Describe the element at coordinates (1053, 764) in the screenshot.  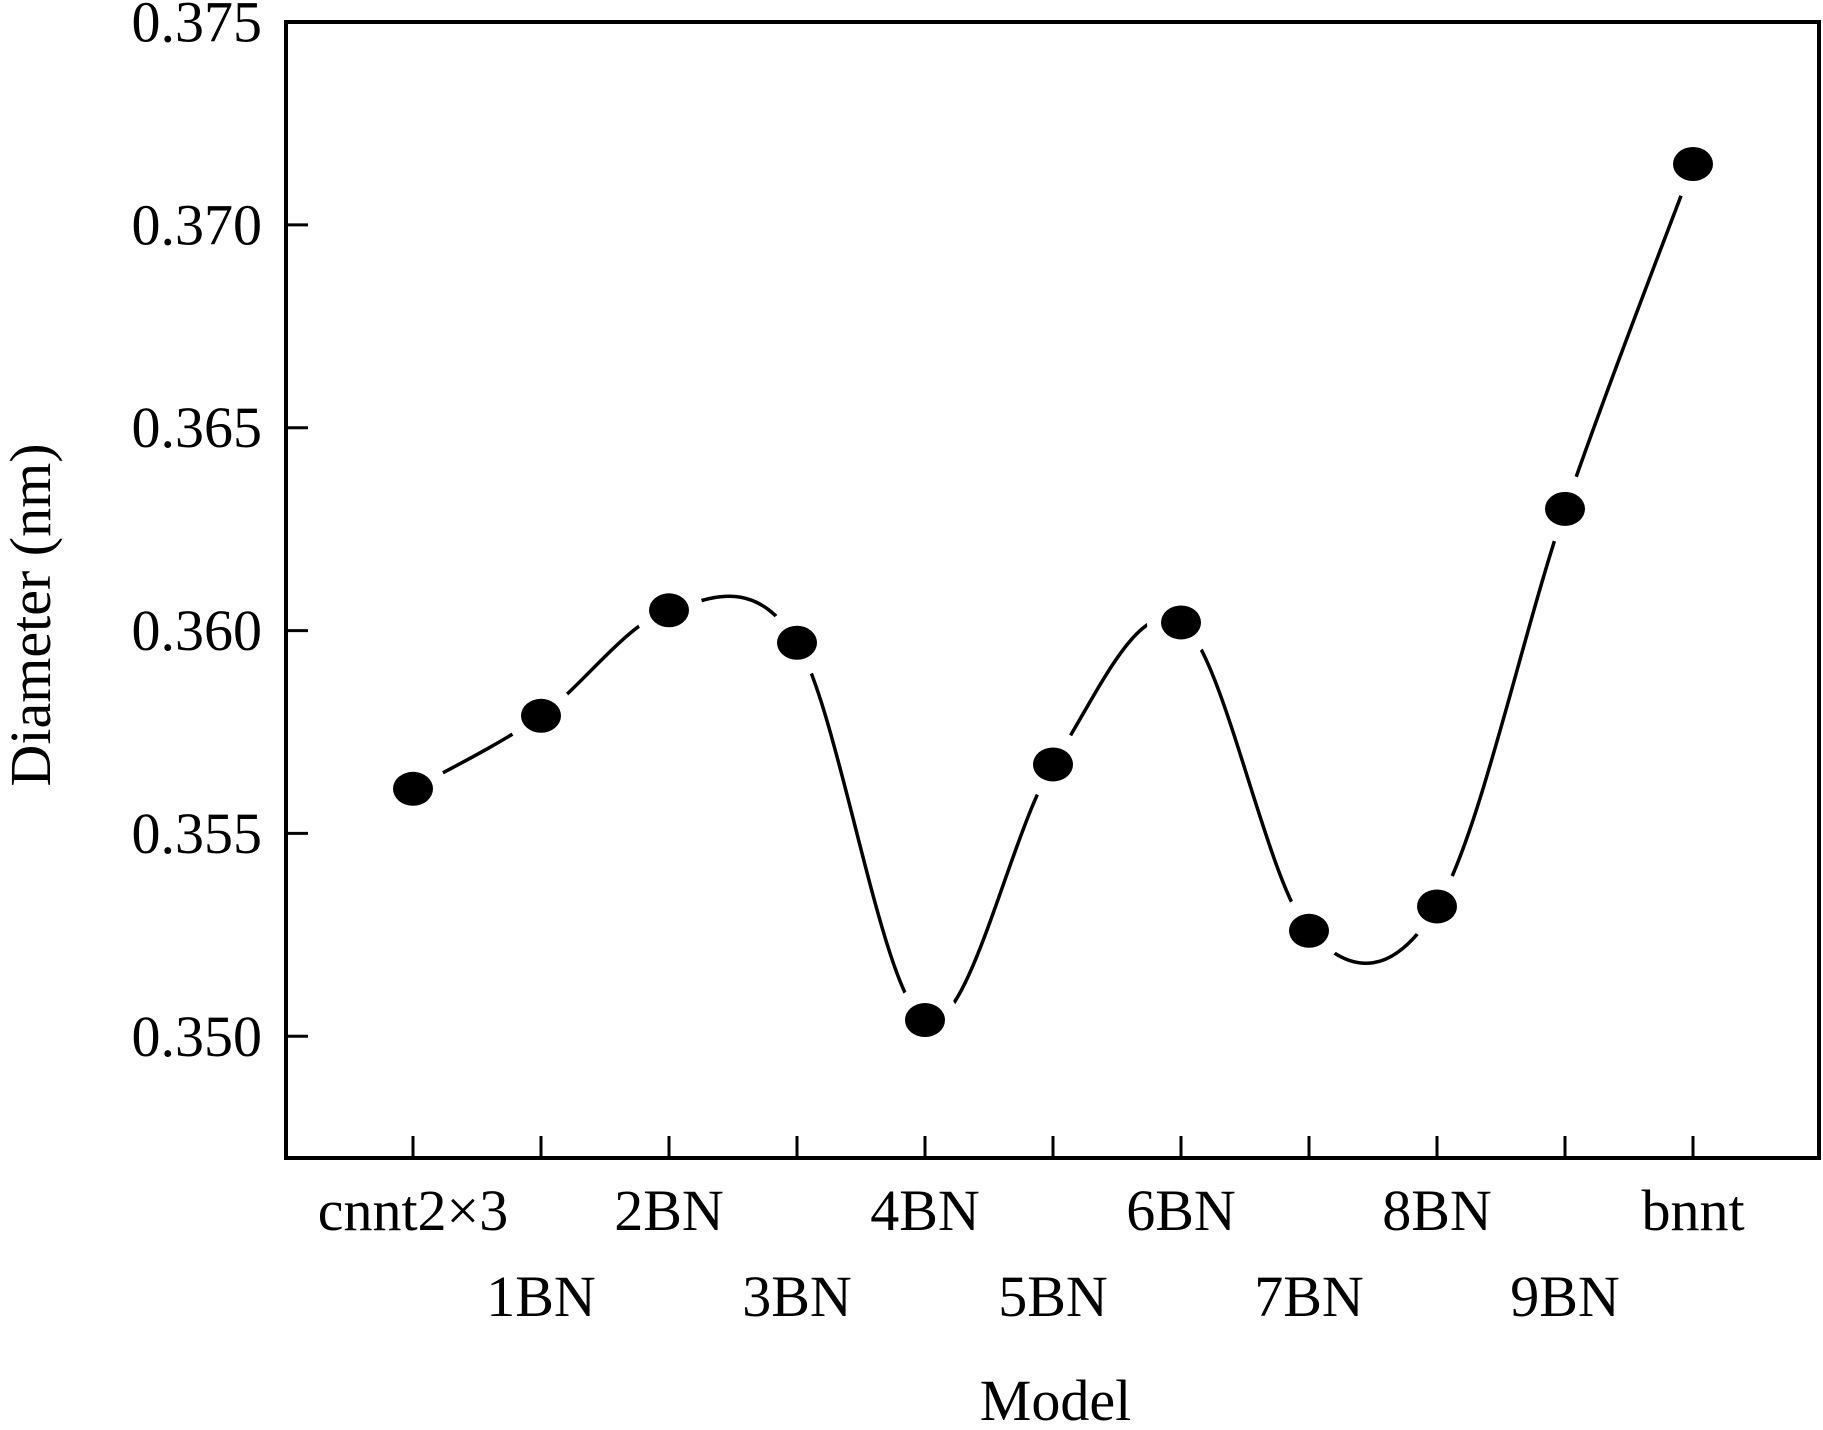
I see `data-point-5BN` at that location.